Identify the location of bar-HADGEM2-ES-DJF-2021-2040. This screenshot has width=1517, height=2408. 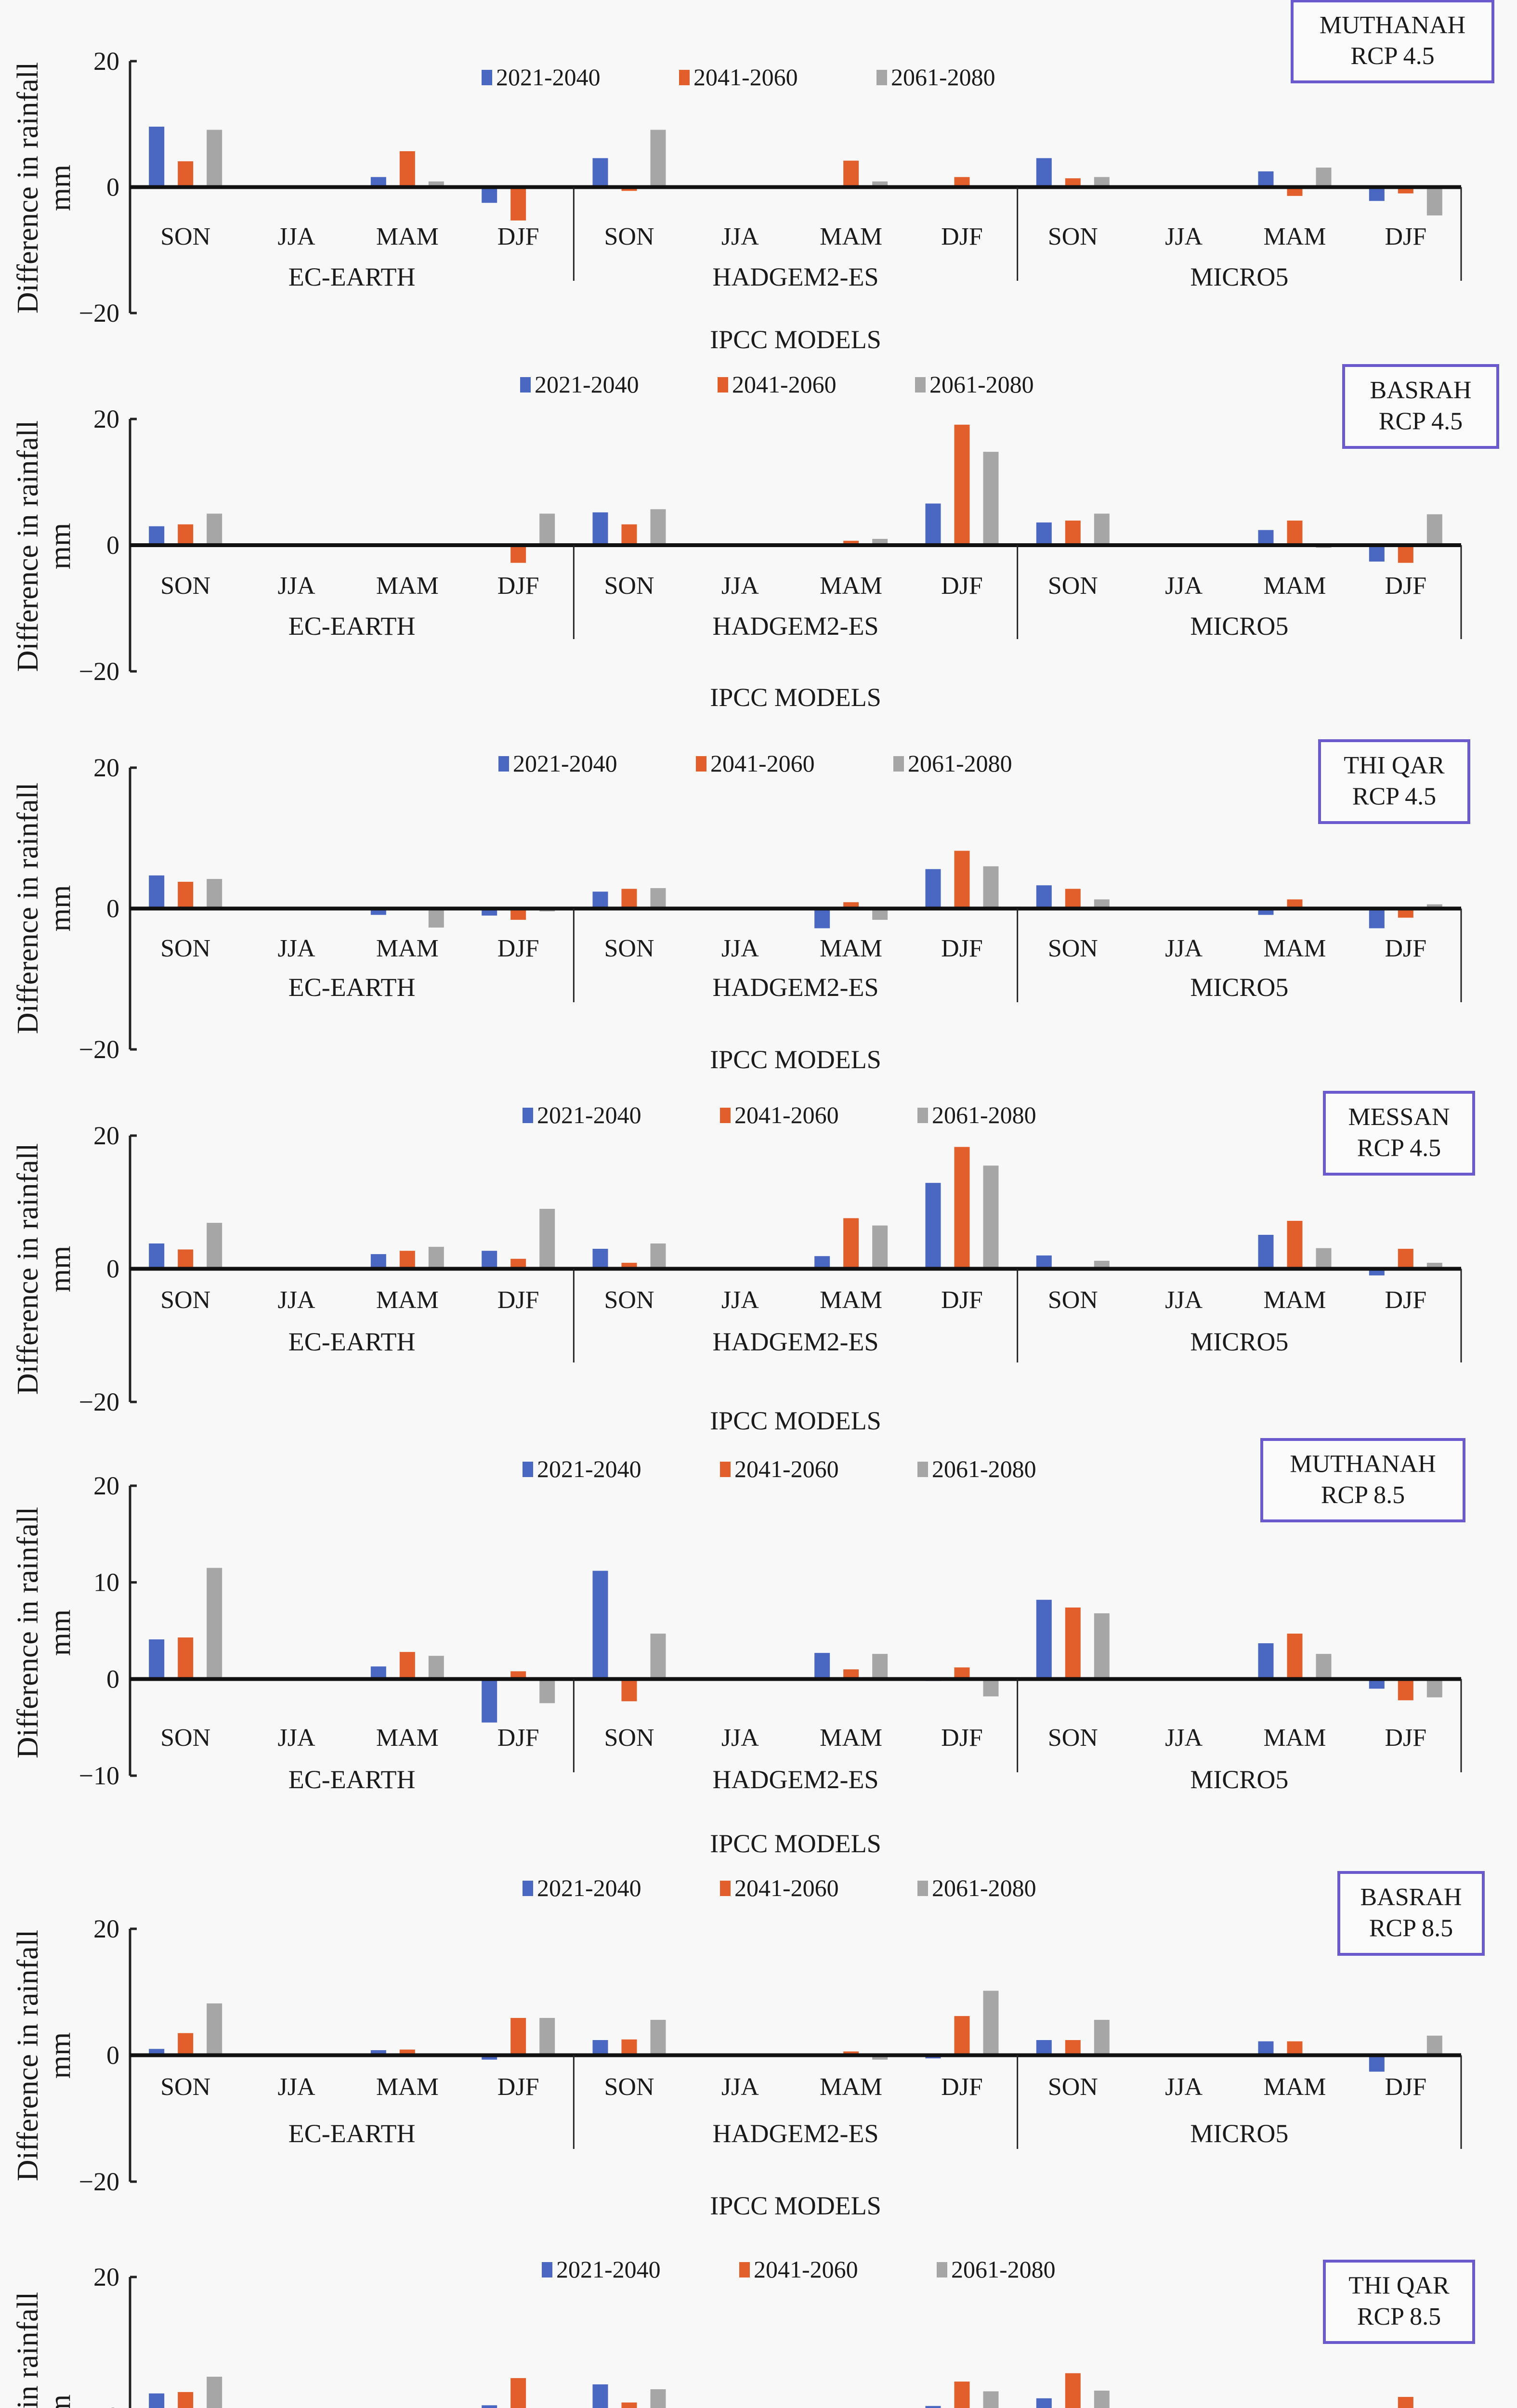
(933, 889).